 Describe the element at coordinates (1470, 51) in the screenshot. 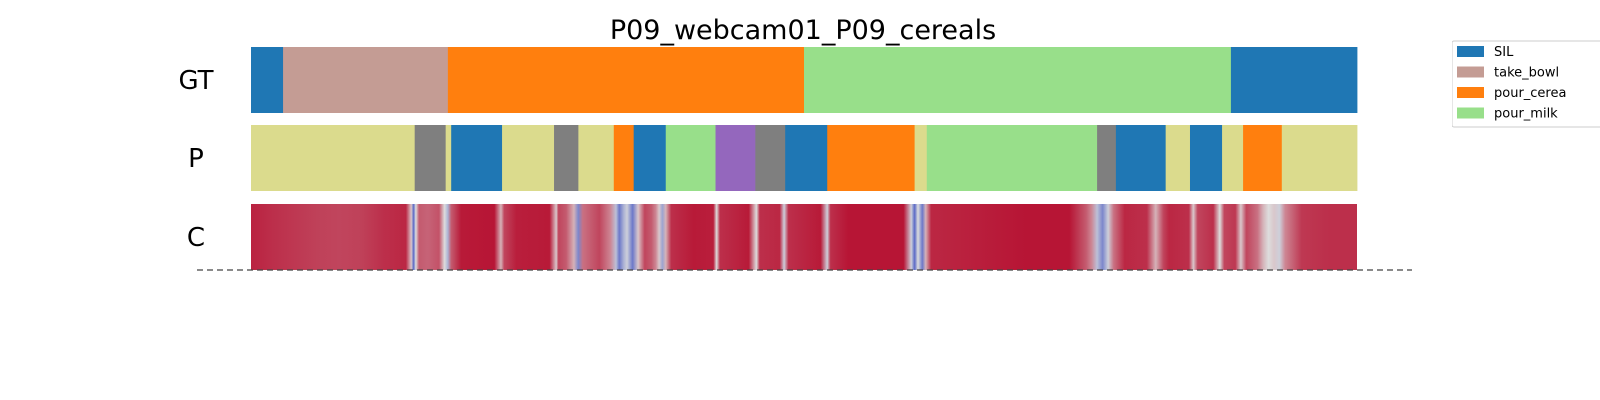

I see `legend-swatch-SIL` at that location.